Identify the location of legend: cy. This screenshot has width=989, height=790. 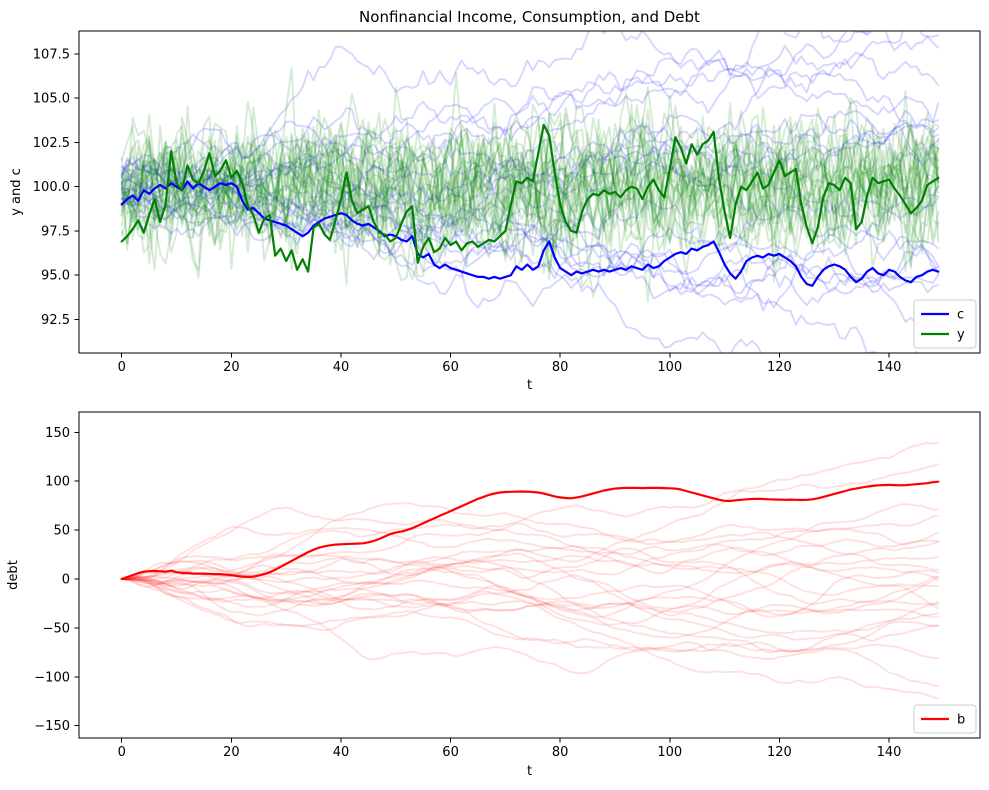
(945, 324).